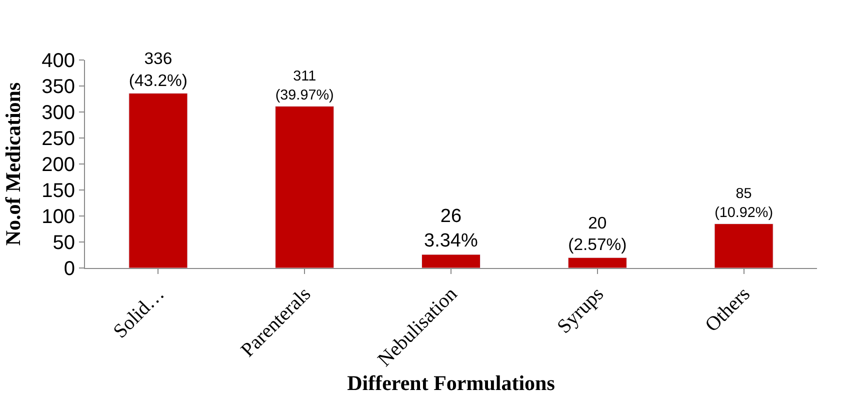 Image resolution: width=847 pixels, height=400 pixels. I want to click on data-label: 20 (2.57%), so click(597, 233).